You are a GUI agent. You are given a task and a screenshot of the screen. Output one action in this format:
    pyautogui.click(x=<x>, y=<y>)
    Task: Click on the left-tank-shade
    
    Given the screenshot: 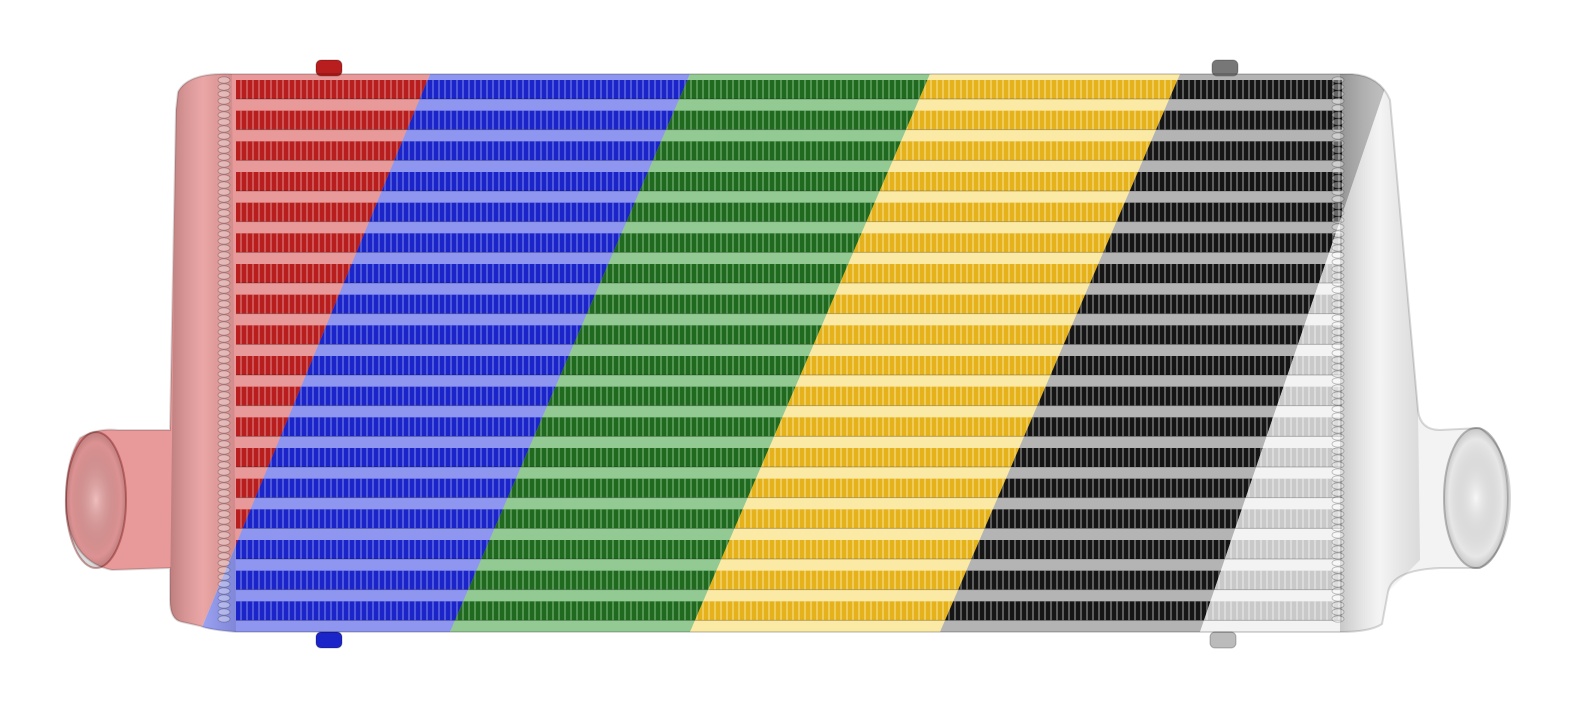 What is the action you would take?
    pyautogui.click(x=203, y=353)
    